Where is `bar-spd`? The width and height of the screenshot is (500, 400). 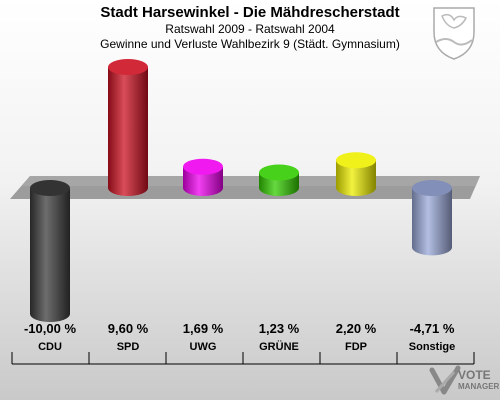
bar-spd is located at coordinates (128, 127).